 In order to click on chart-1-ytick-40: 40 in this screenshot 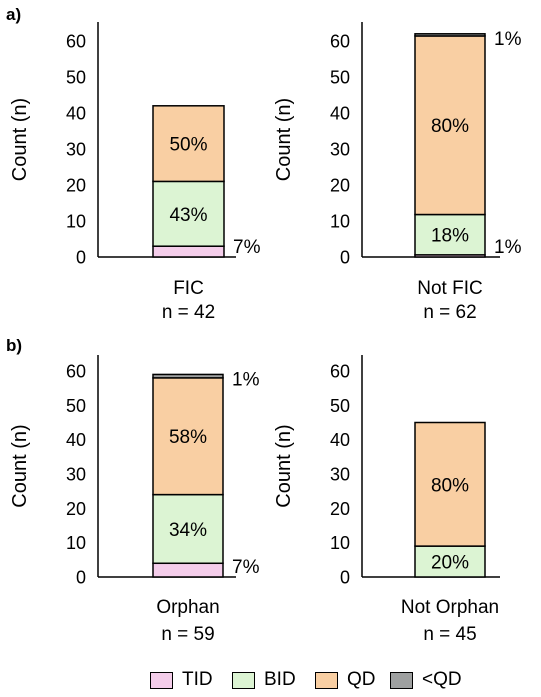, I will do `click(76, 114)`.